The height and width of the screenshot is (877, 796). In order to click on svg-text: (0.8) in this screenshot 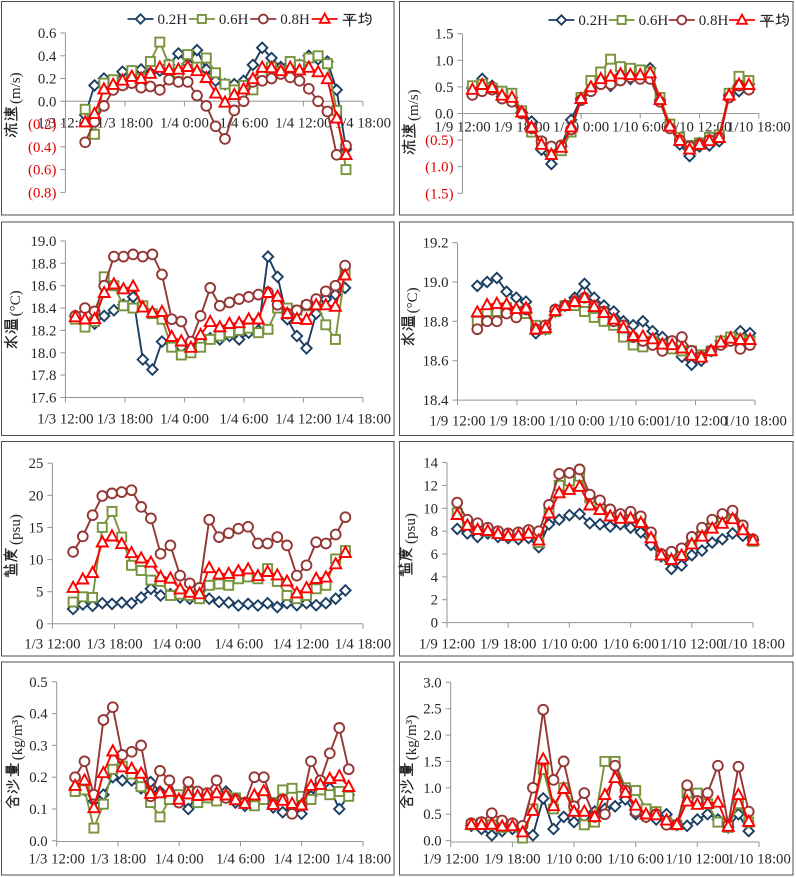, I will do `click(42, 193)`.